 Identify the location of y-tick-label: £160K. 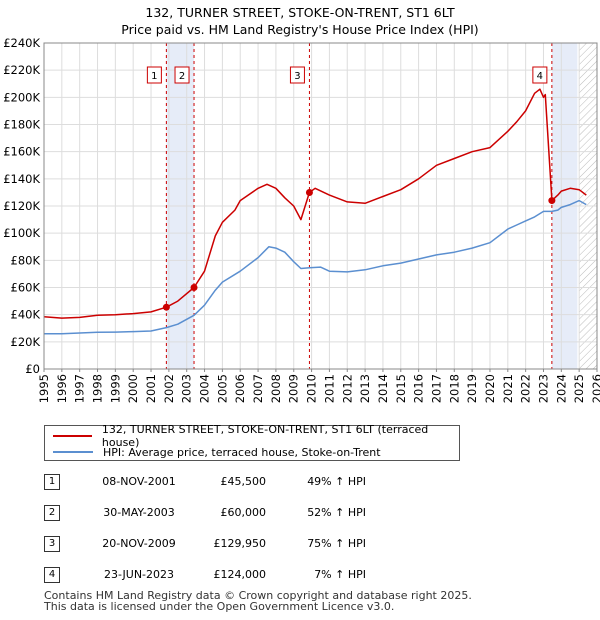
(21, 152).